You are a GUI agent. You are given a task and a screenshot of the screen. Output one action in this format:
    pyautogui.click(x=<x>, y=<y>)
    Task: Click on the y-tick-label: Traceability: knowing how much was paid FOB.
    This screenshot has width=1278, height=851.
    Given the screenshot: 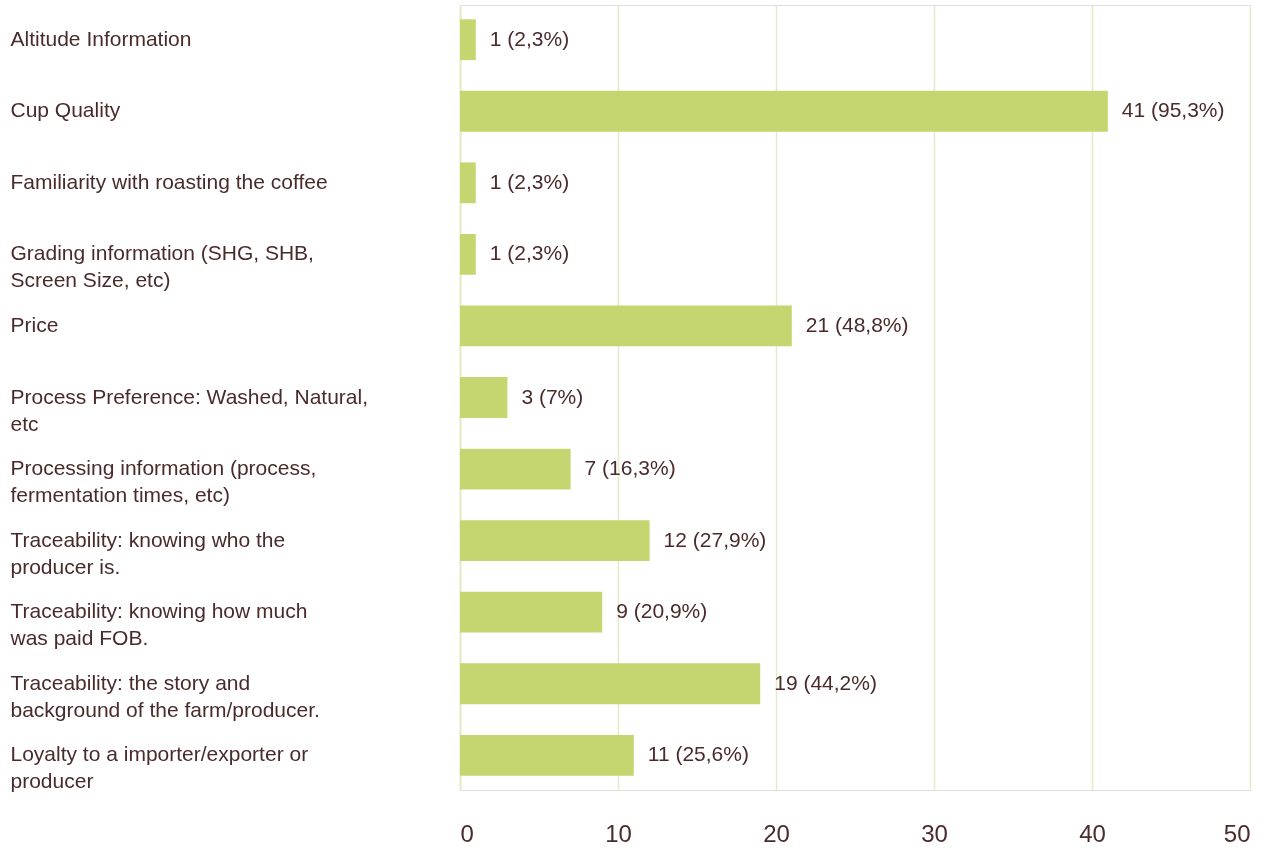 What is the action you would take?
    pyautogui.click(x=158, y=624)
    